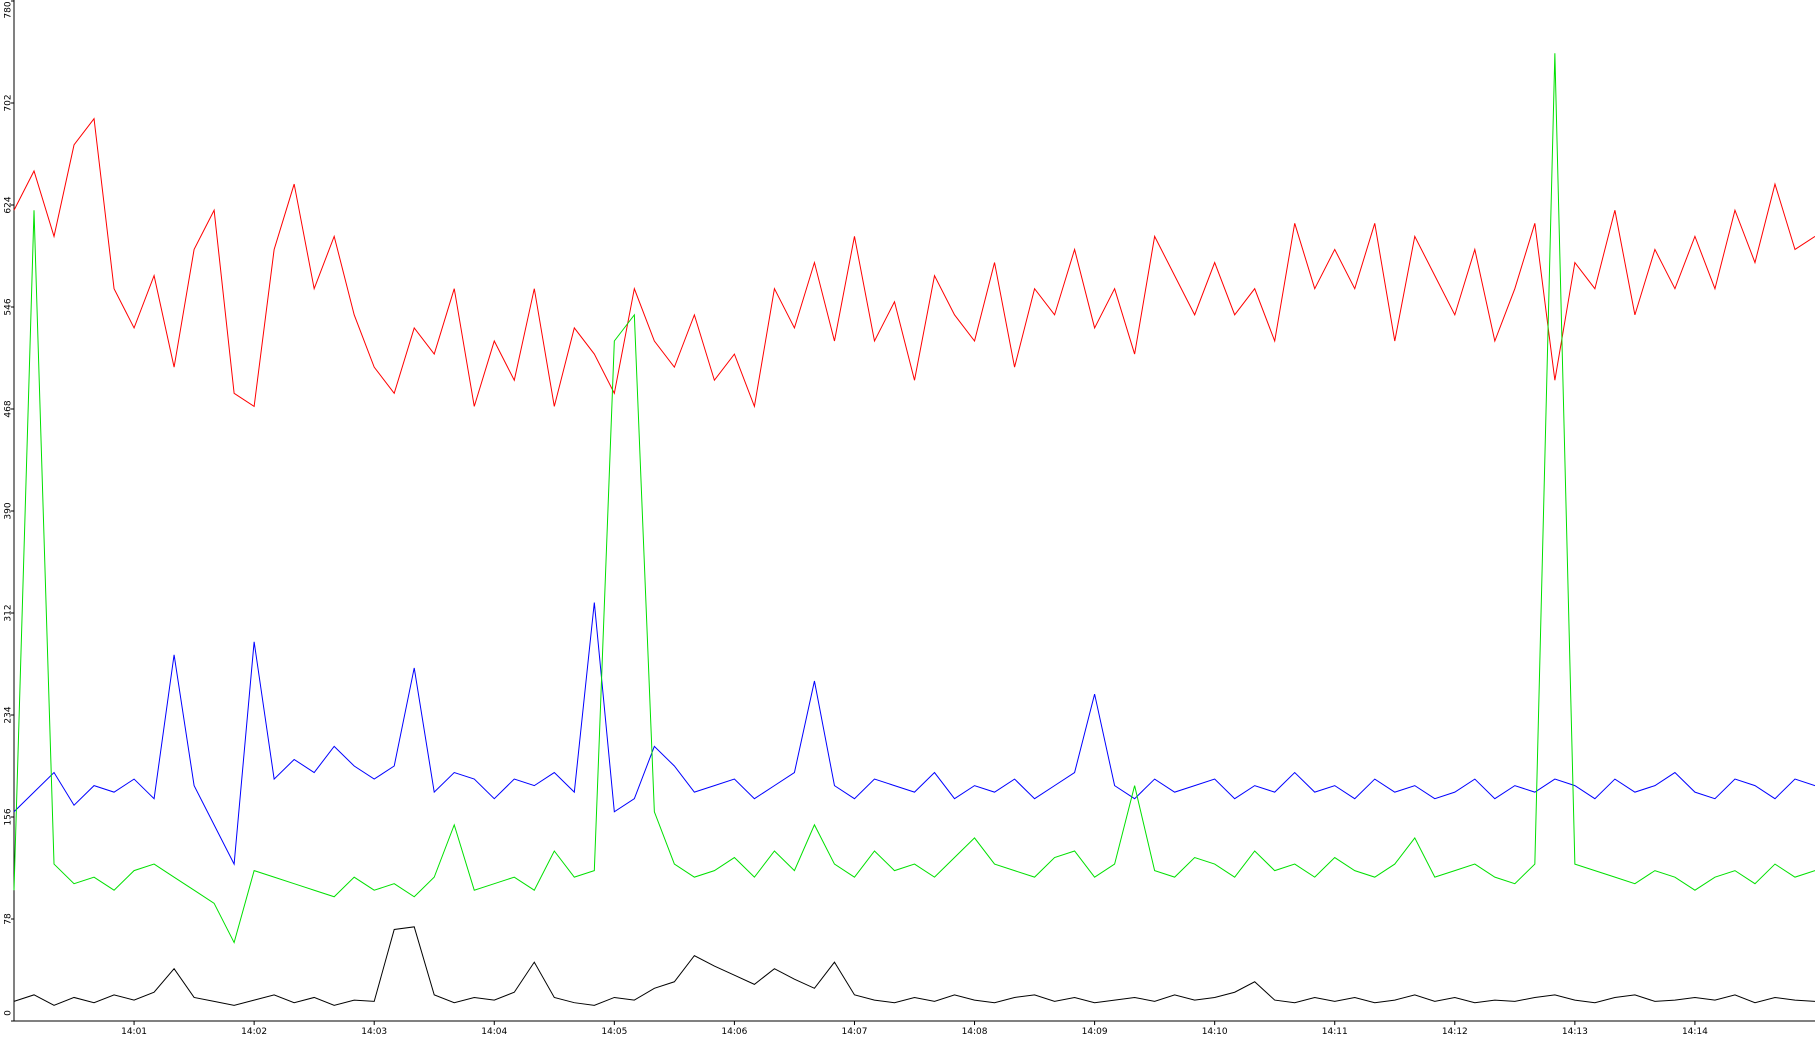 This screenshot has width=1815, height=1039. Describe the element at coordinates (734, 1032) in the screenshot. I see `x-tick-label: 14:06` at that location.